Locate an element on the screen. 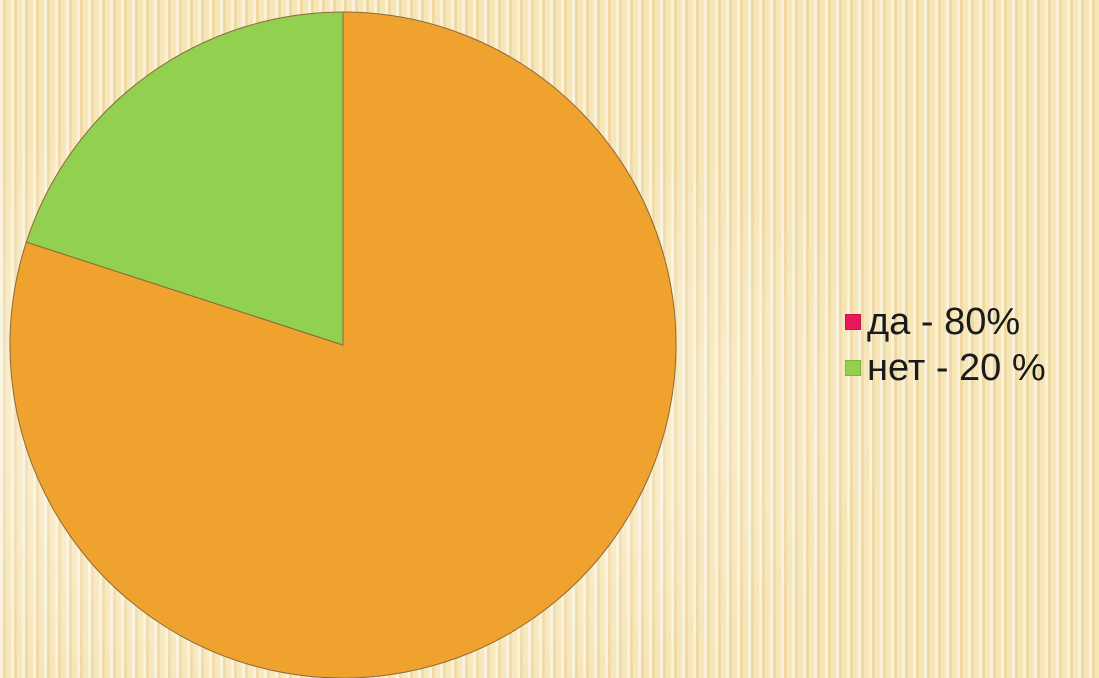  legend-label-da: да - 80% is located at coordinates (944, 322).